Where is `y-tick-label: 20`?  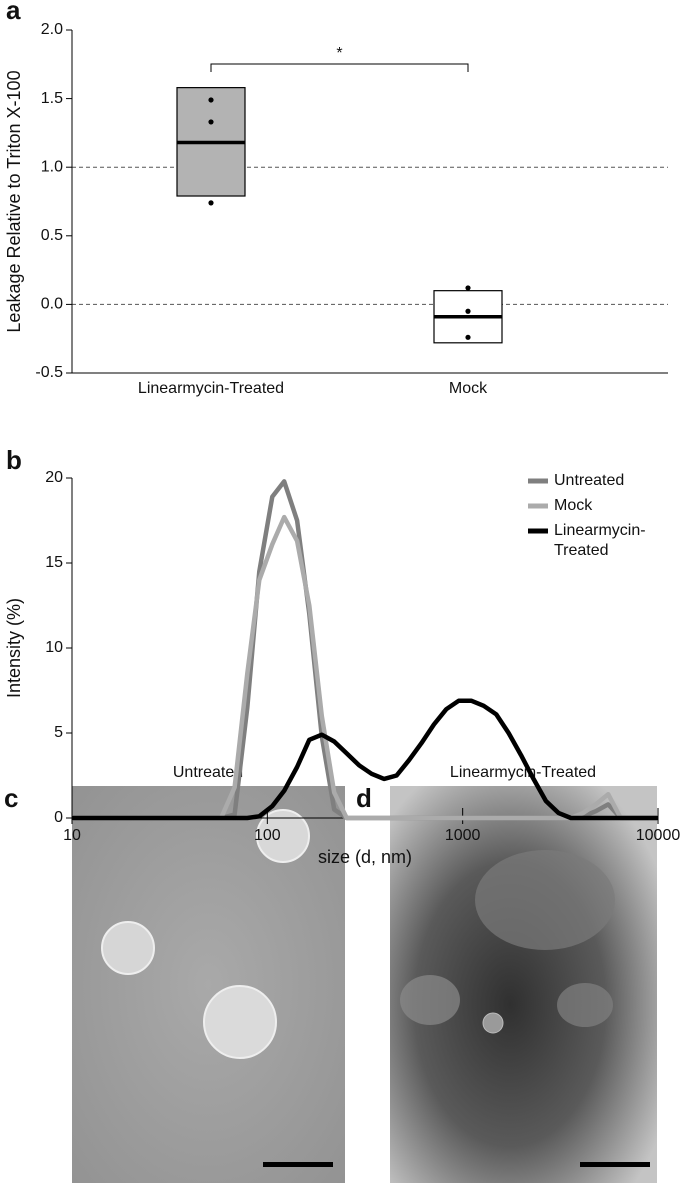 y-tick-label: 20 is located at coordinates (54, 477).